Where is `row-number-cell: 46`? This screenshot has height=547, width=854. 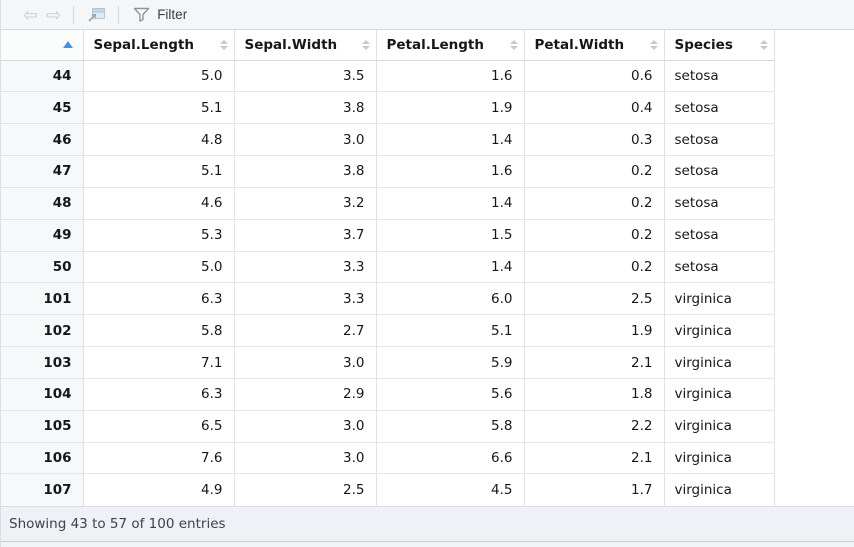
row-number-cell: 46 is located at coordinates (42, 140).